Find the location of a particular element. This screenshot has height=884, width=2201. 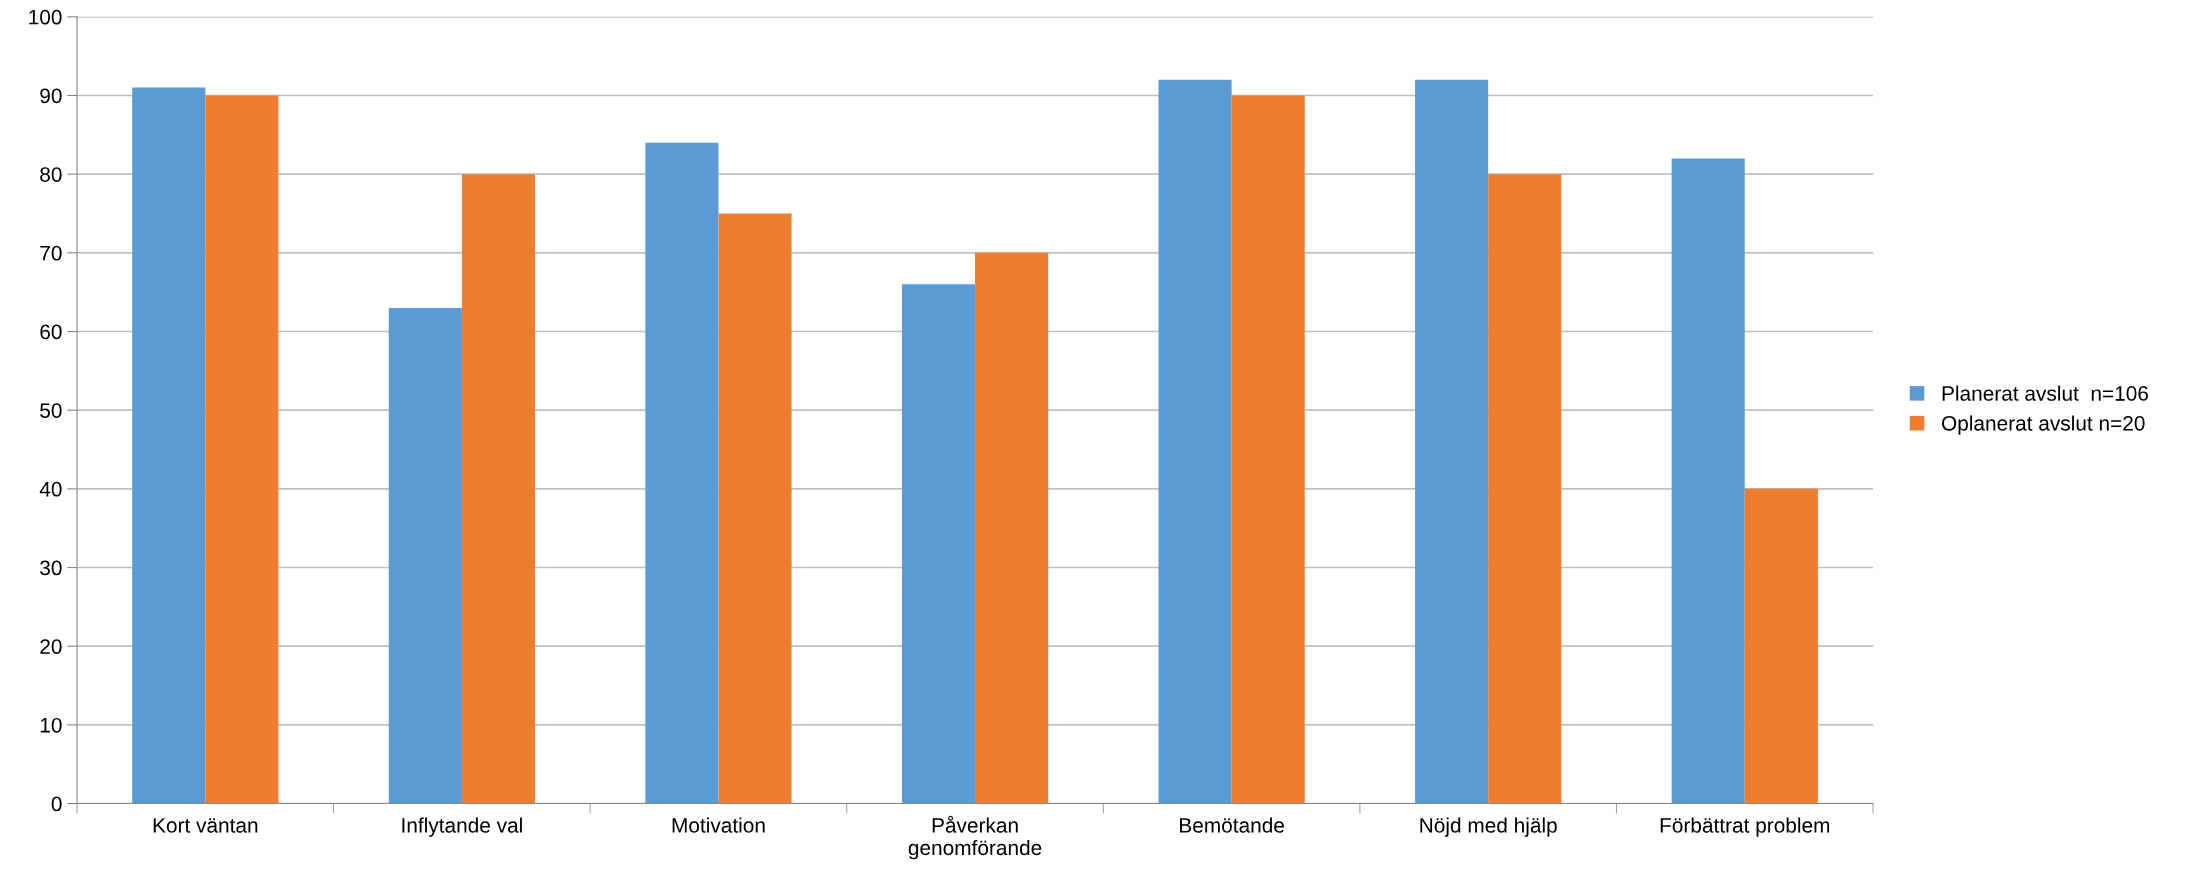

x-tick-label: Nöjd med hjälp is located at coordinates (1488, 827).